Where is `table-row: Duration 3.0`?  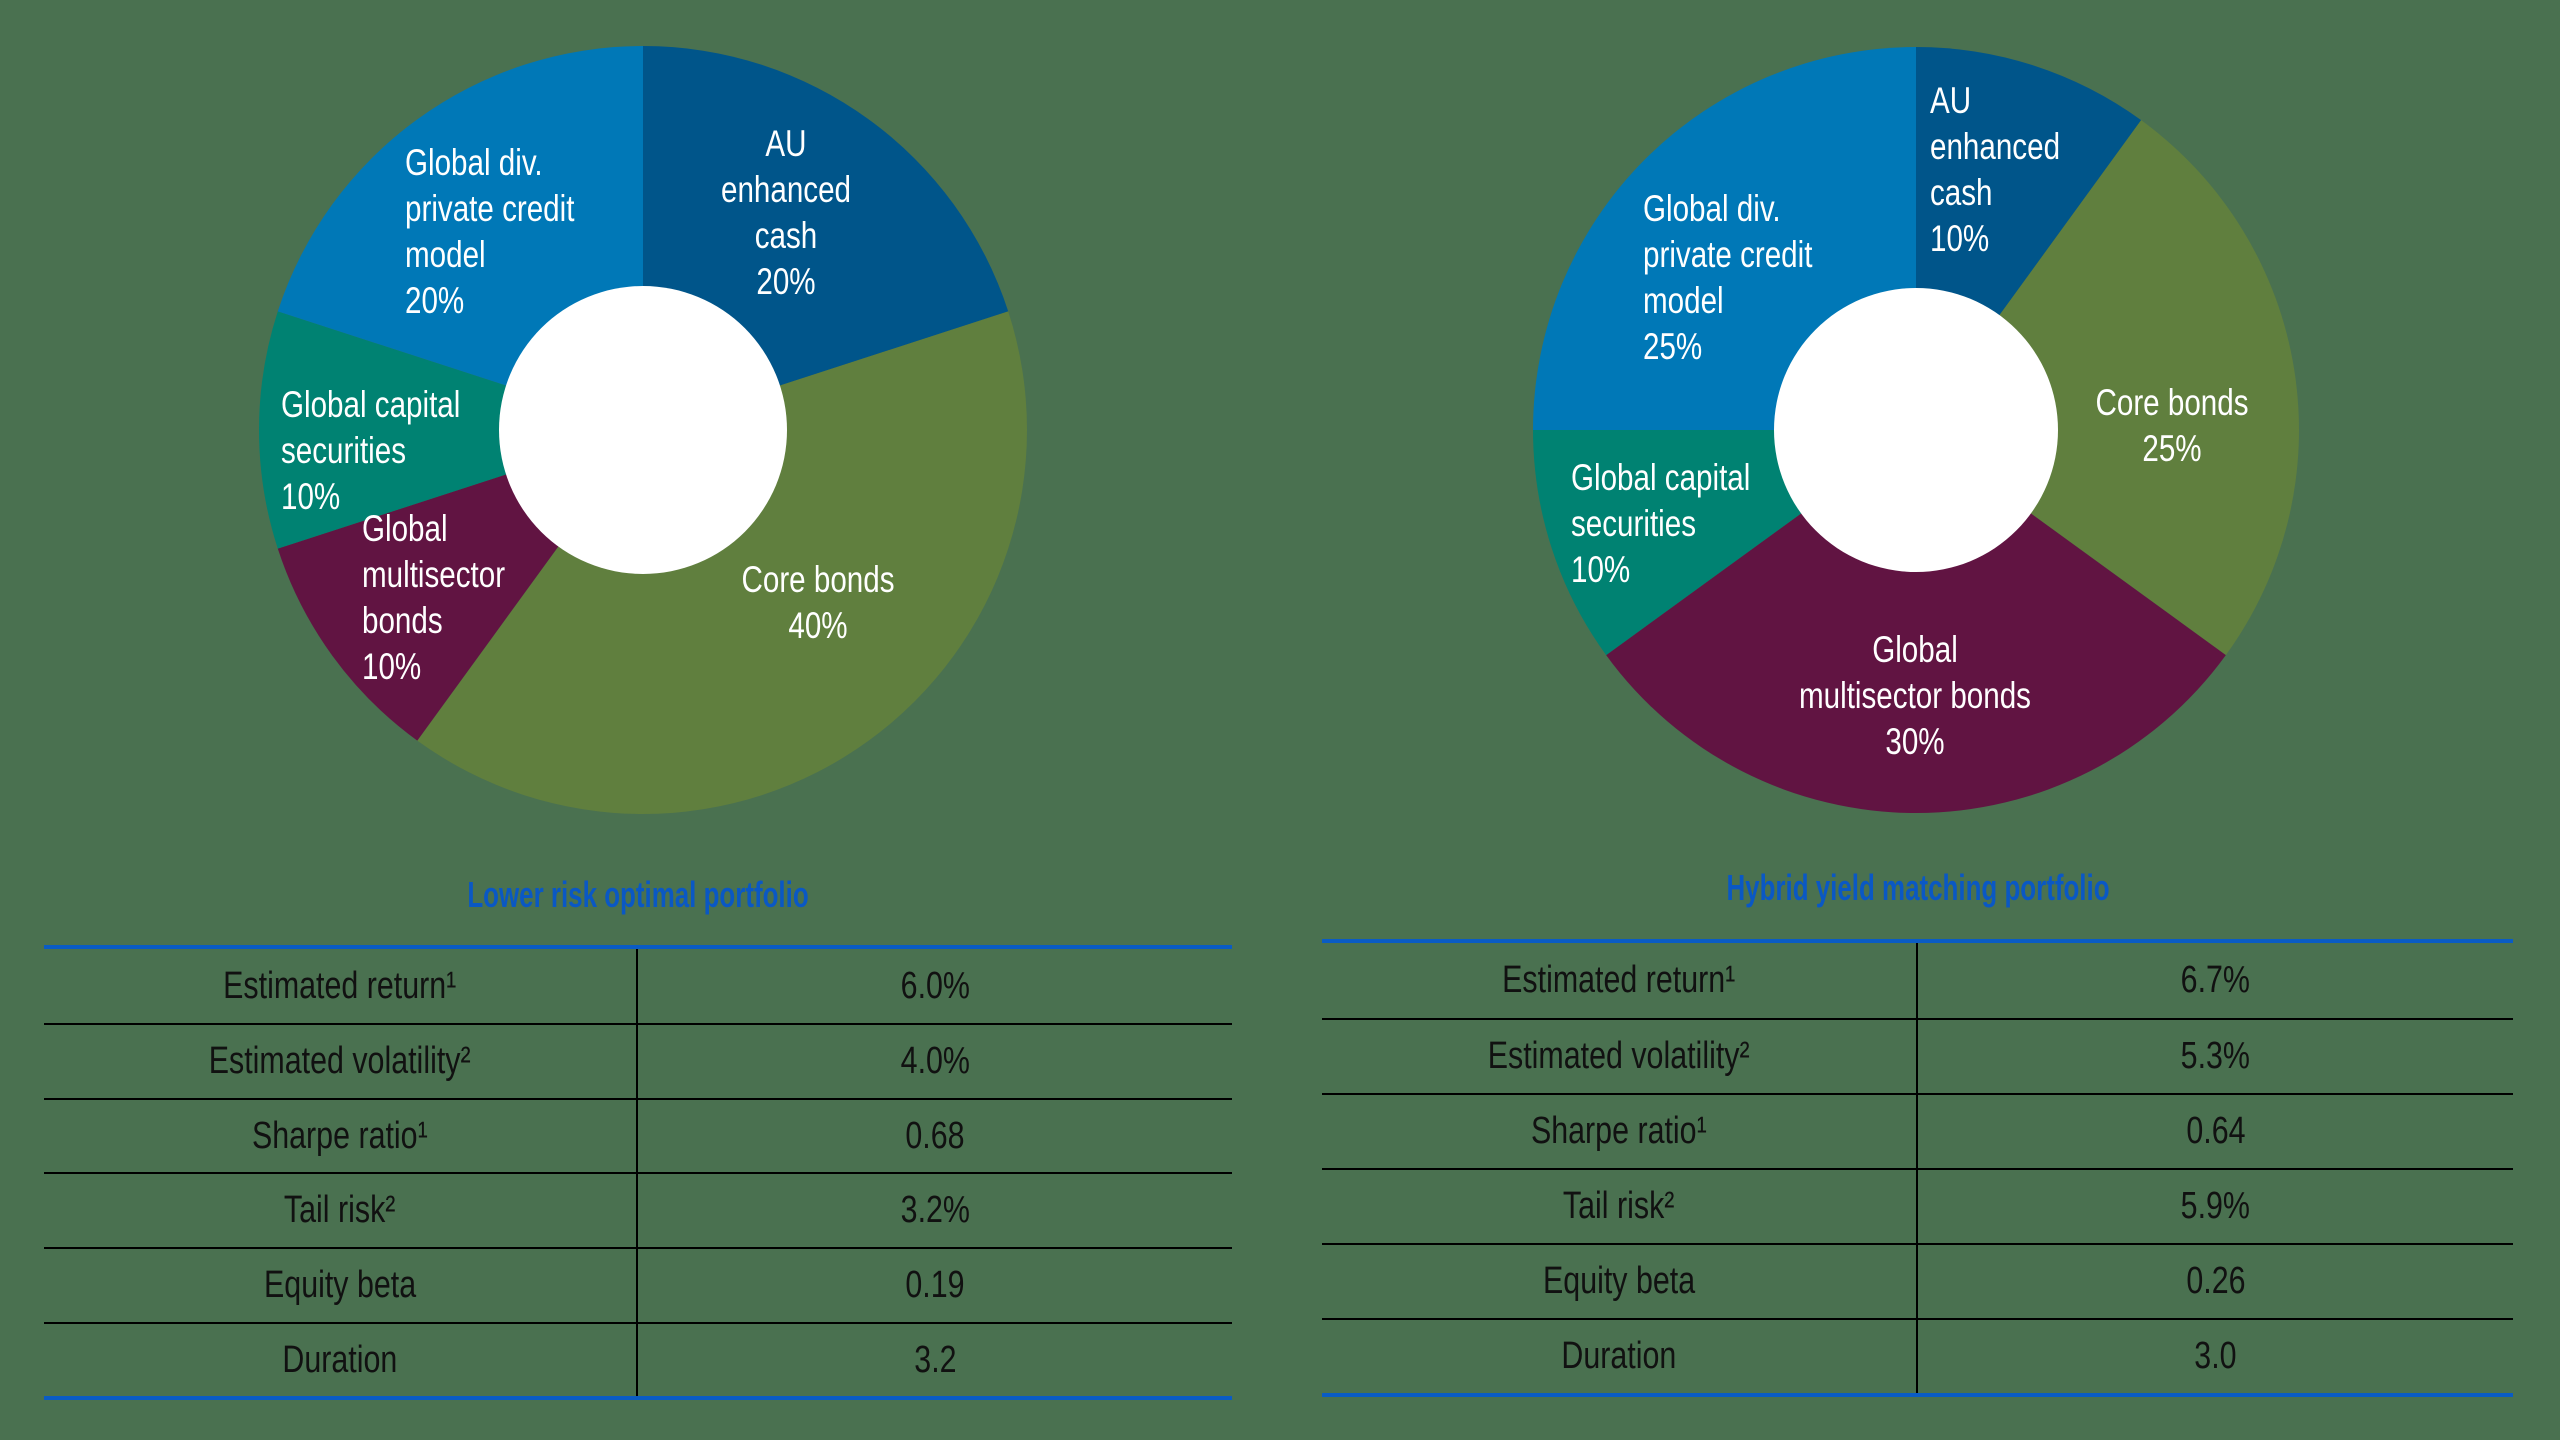
table-row: Duration 3.0 is located at coordinates (1917, 1355).